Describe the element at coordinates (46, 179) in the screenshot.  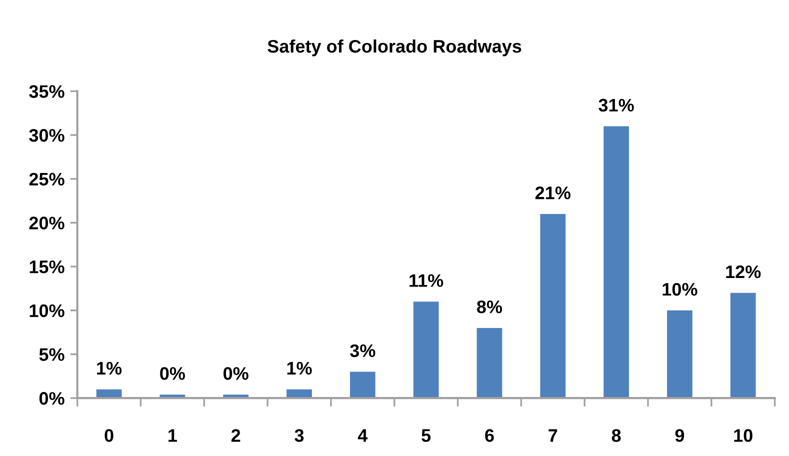
I see `y-tick-label: 25%` at that location.